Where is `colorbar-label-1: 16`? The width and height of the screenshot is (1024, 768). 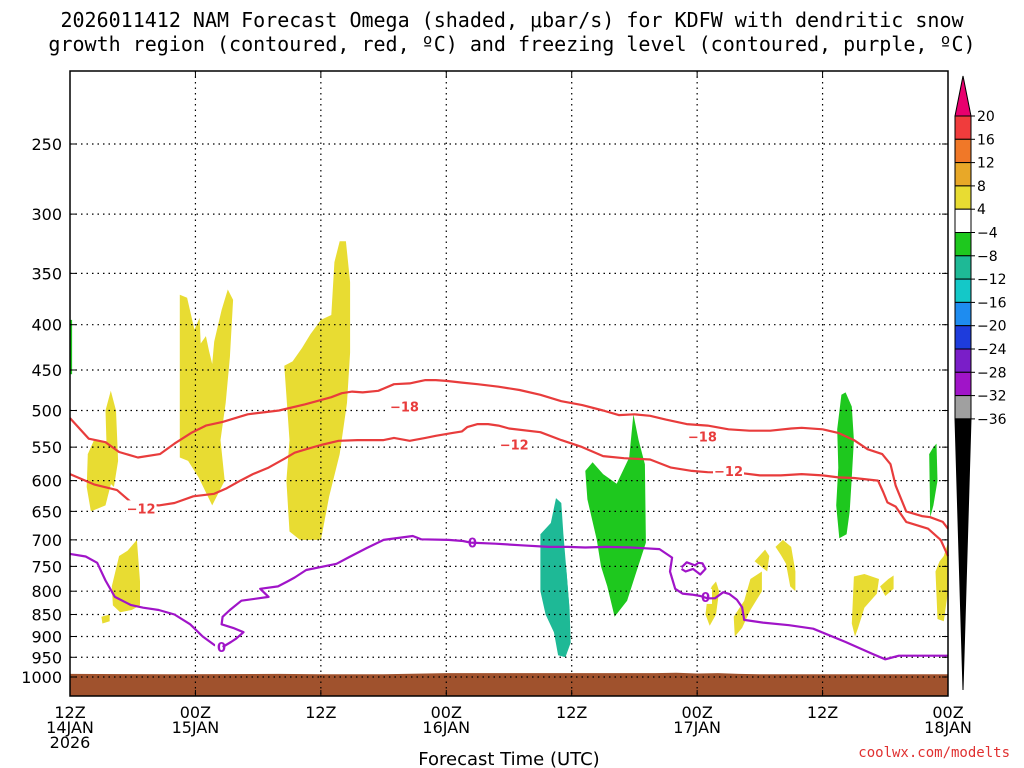 colorbar-label-1: 16 is located at coordinates (986, 140).